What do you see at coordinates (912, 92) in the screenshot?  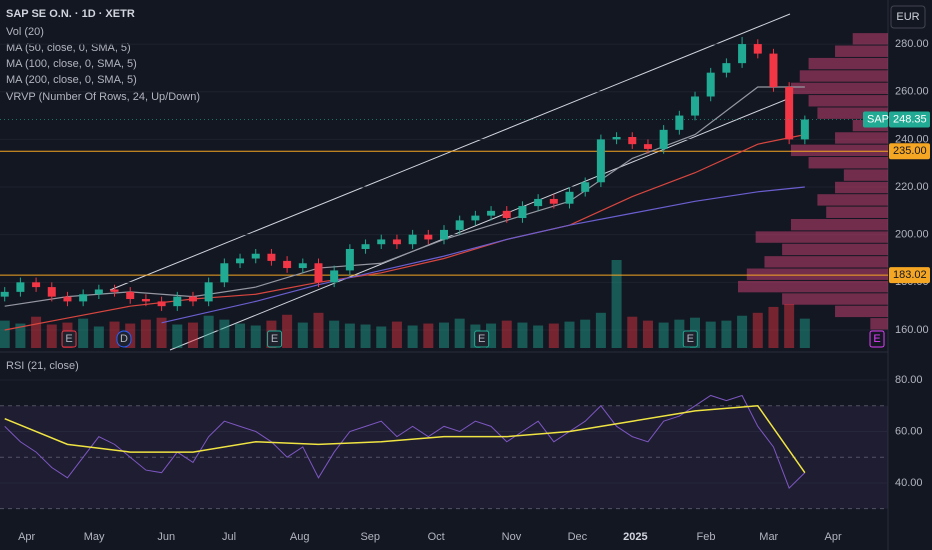 I see `y-tick-label: 260.00` at bounding box center [912, 92].